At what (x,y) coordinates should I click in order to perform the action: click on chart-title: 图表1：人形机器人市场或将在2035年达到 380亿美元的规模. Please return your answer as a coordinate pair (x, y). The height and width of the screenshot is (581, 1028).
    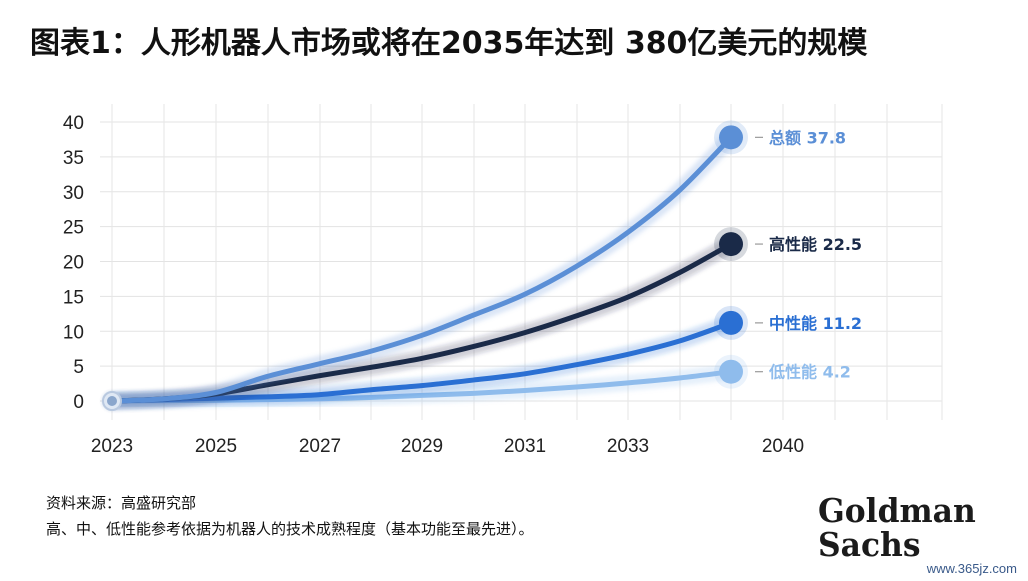
    Looking at the image, I should click on (449, 43).